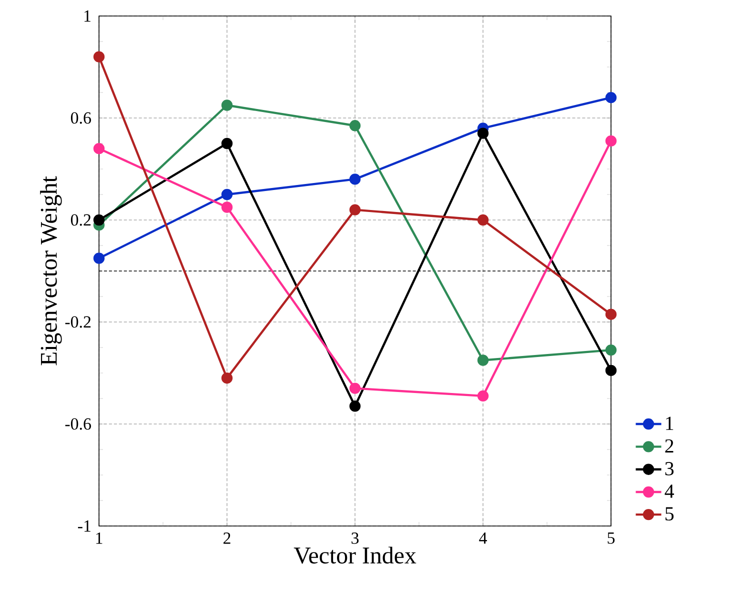  I want to click on y-tick-label: 0.6, so click(80, 118).